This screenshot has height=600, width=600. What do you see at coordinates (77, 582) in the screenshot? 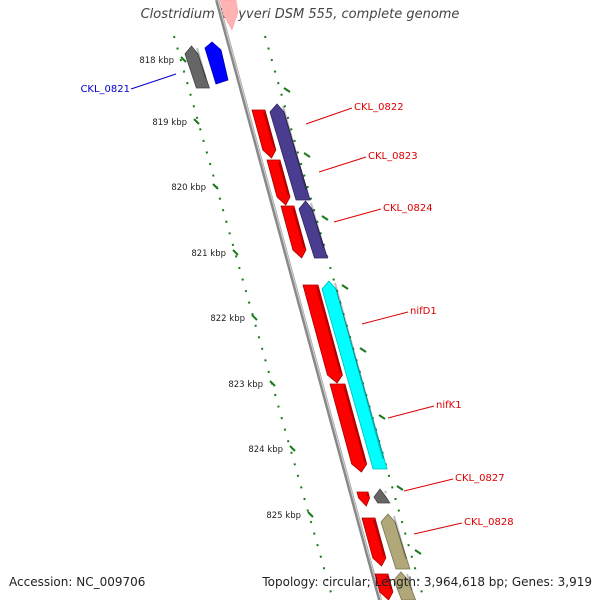
I see `accession-text: Accession: NC_009706` at bounding box center [77, 582].